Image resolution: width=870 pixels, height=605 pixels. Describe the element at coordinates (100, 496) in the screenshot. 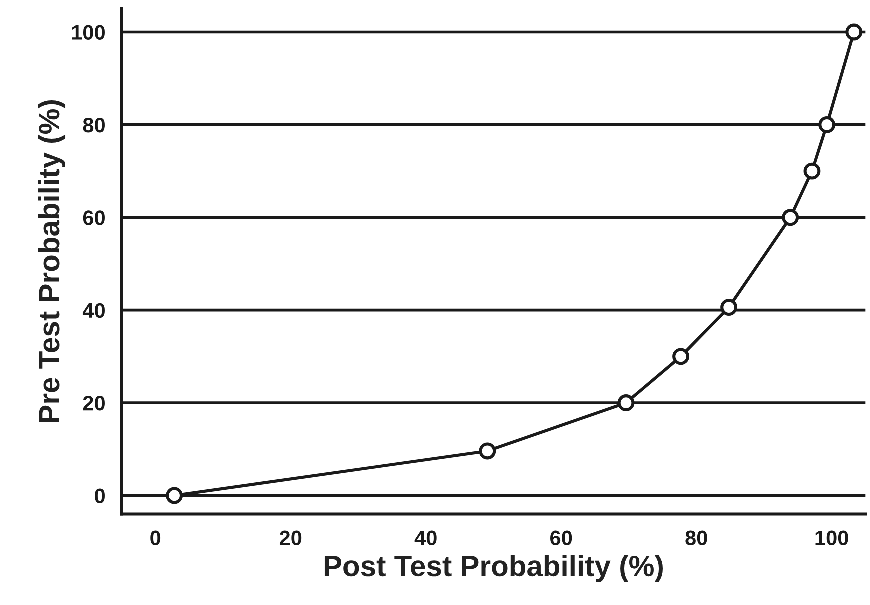

I see `y-tick-label: 0` at that location.